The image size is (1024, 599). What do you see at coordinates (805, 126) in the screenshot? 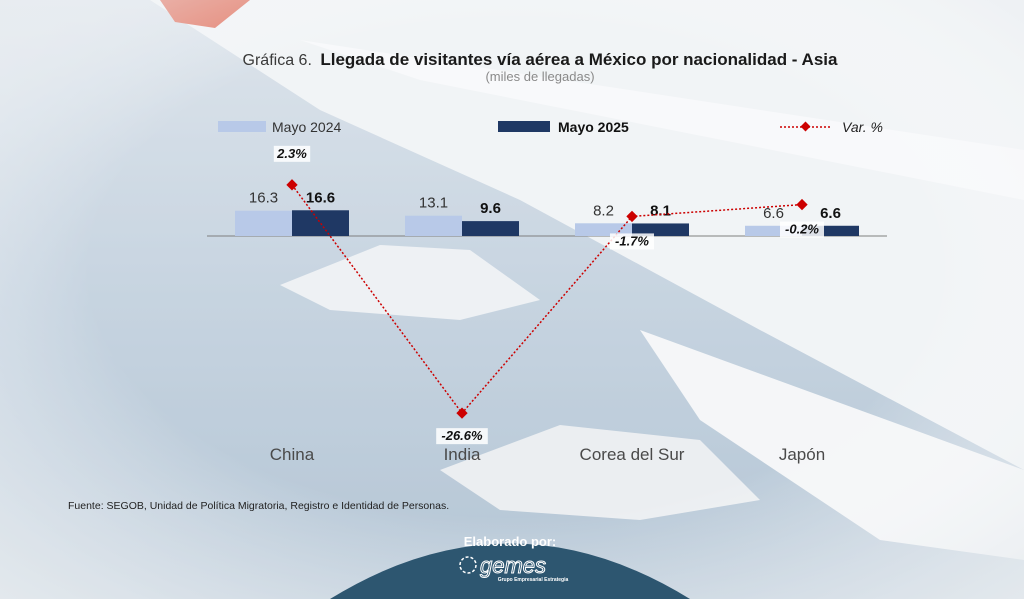
I see `legend-marker-var` at bounding box center [805, 126].